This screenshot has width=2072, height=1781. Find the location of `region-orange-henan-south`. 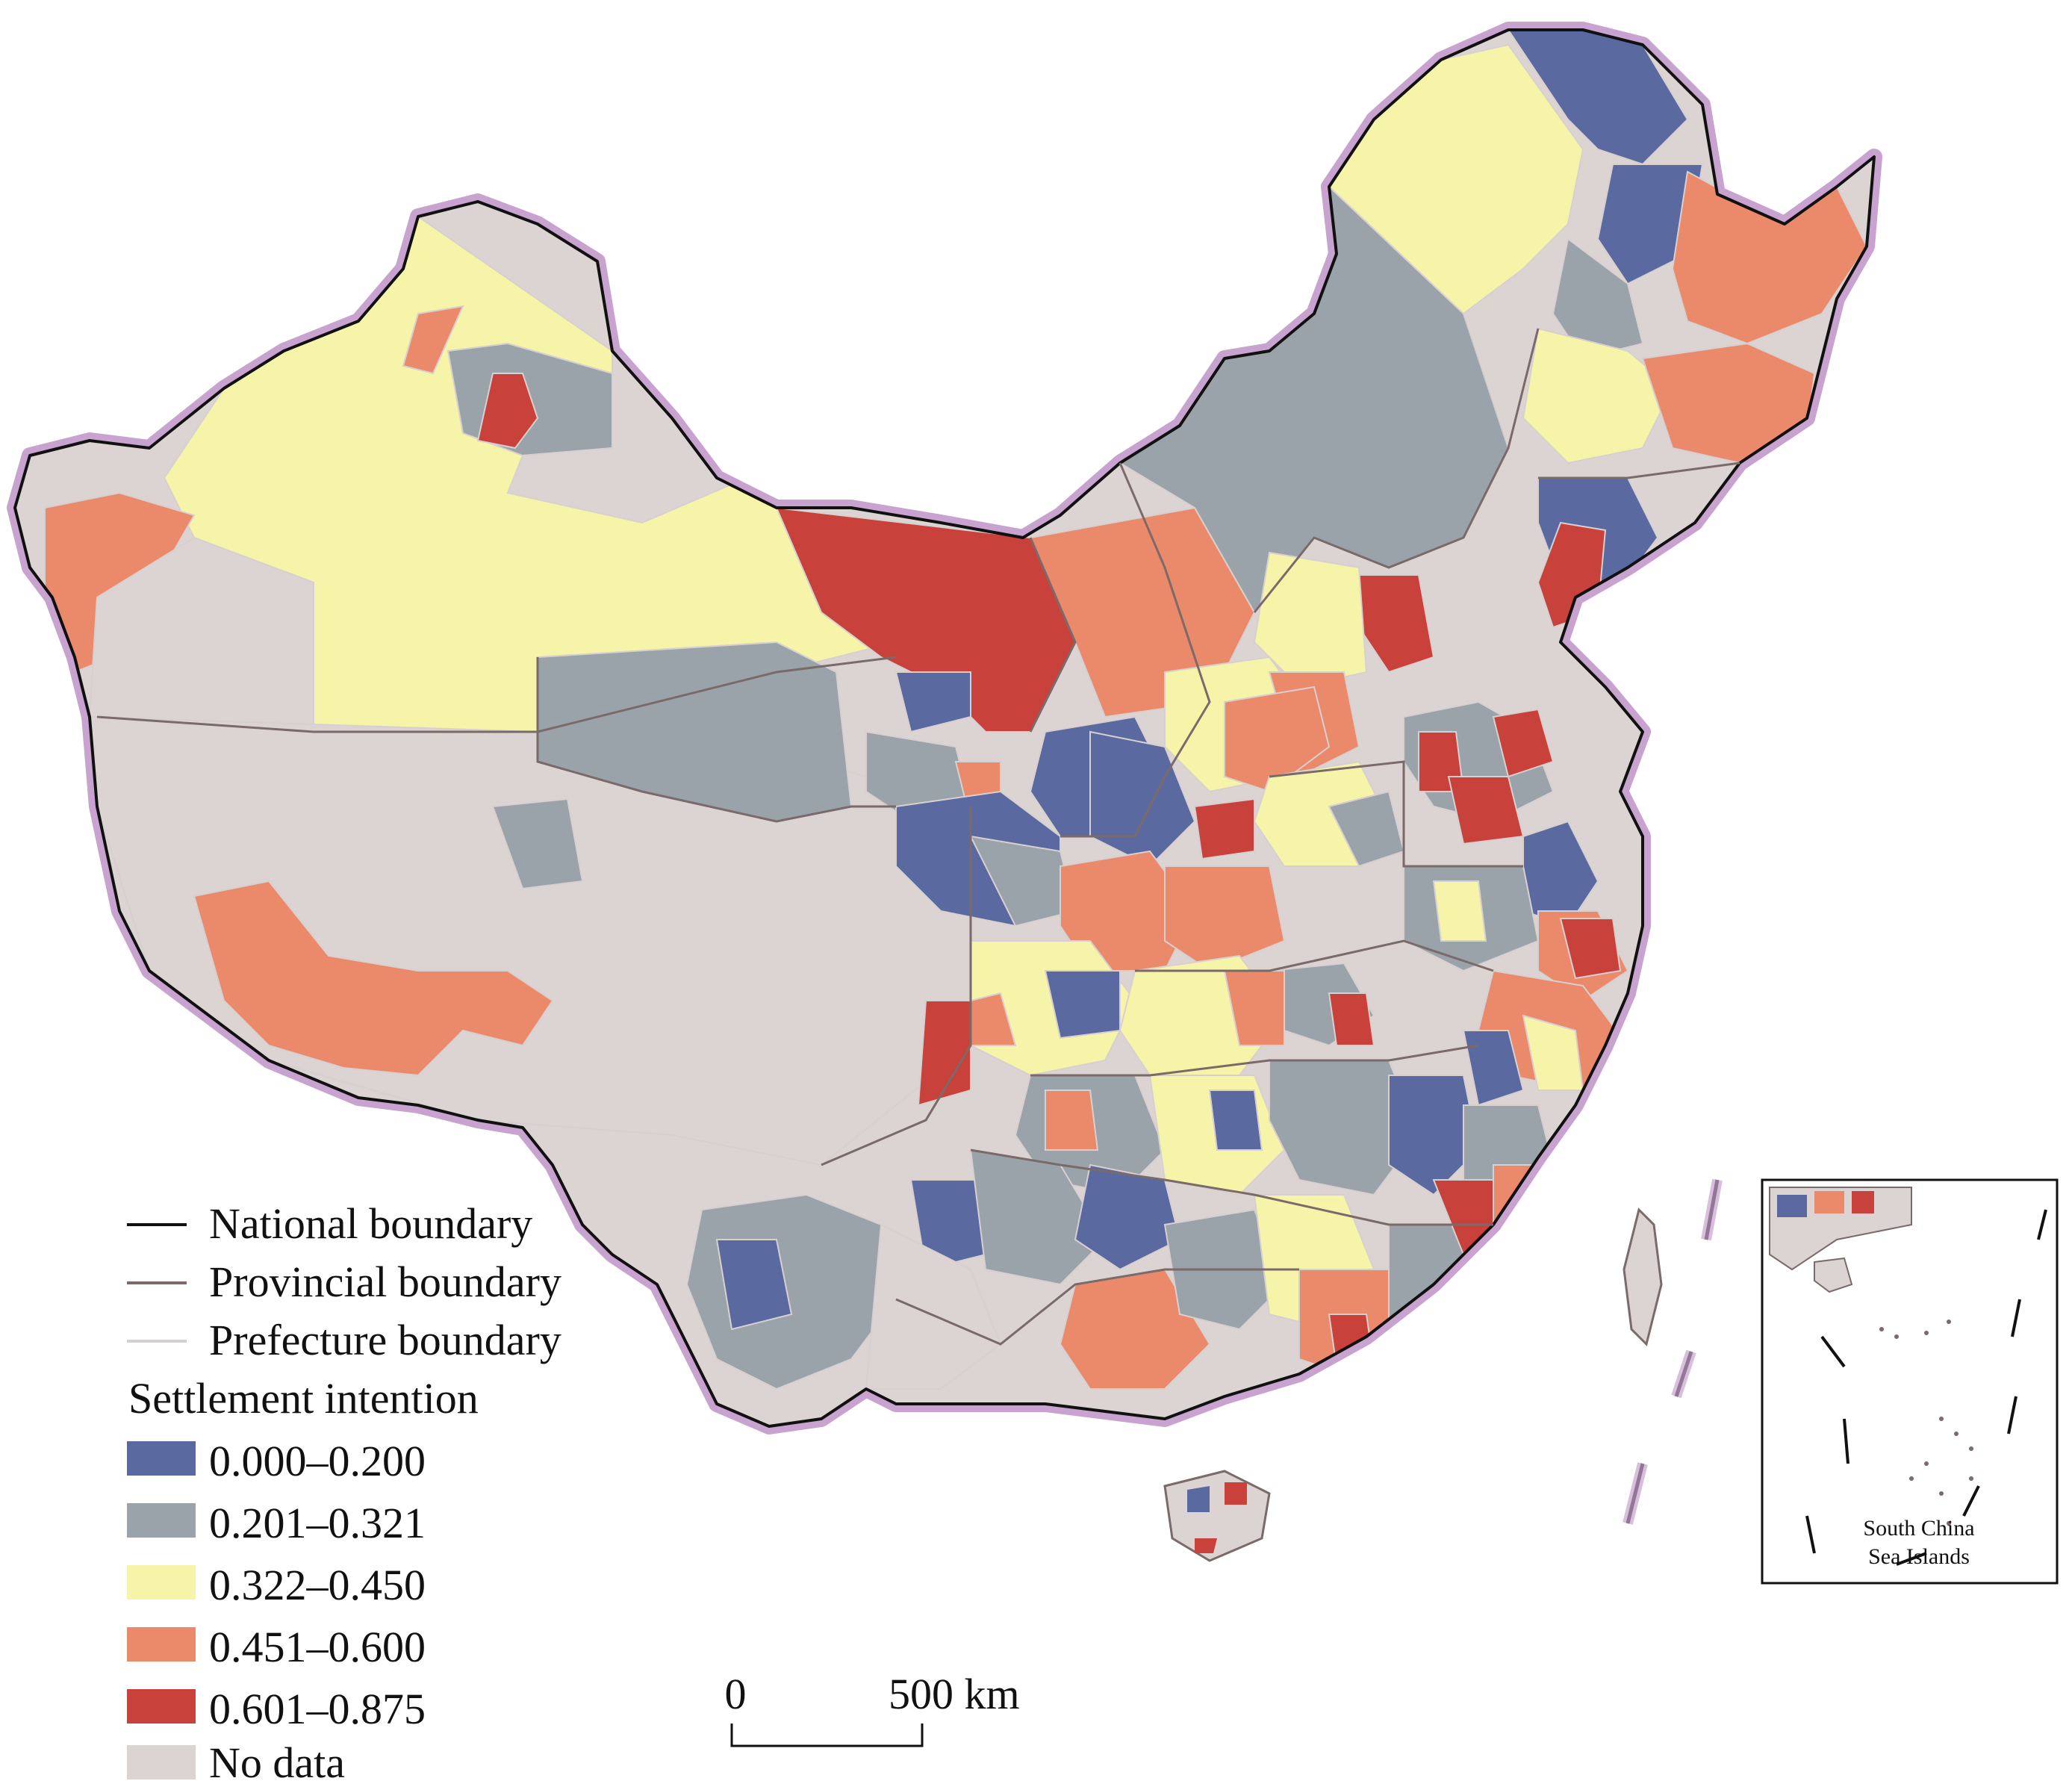

region-orange-henan-south is located at coordinates (1225, 918).